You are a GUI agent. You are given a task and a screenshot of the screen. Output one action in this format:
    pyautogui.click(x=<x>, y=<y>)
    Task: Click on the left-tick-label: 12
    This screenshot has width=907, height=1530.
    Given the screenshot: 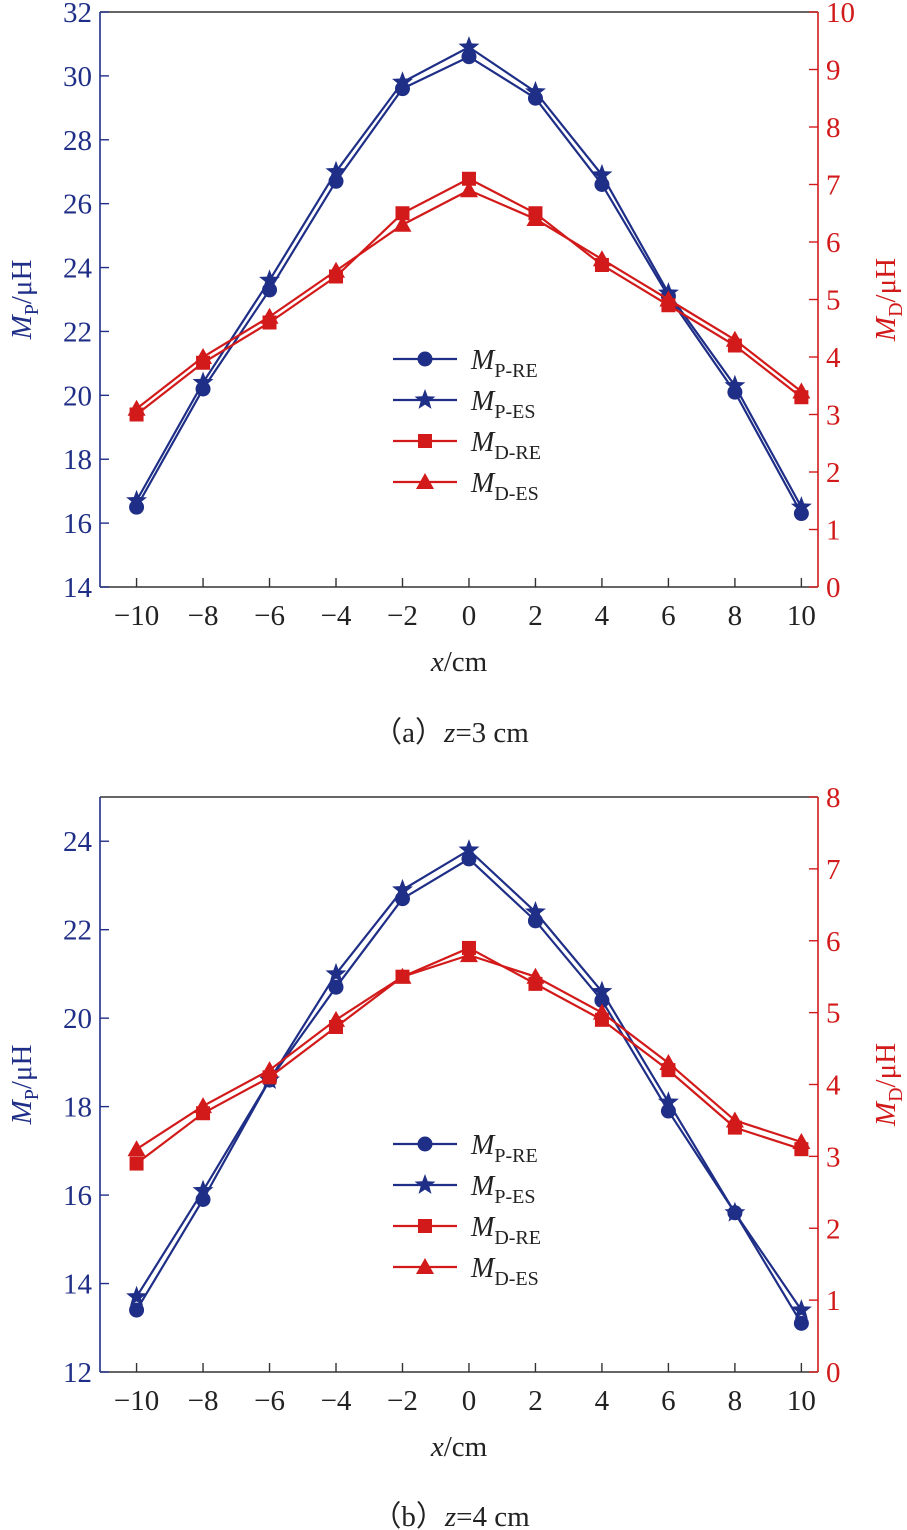 What is the action you would take?
    pyautogui.click(x=77, y=1373)
    